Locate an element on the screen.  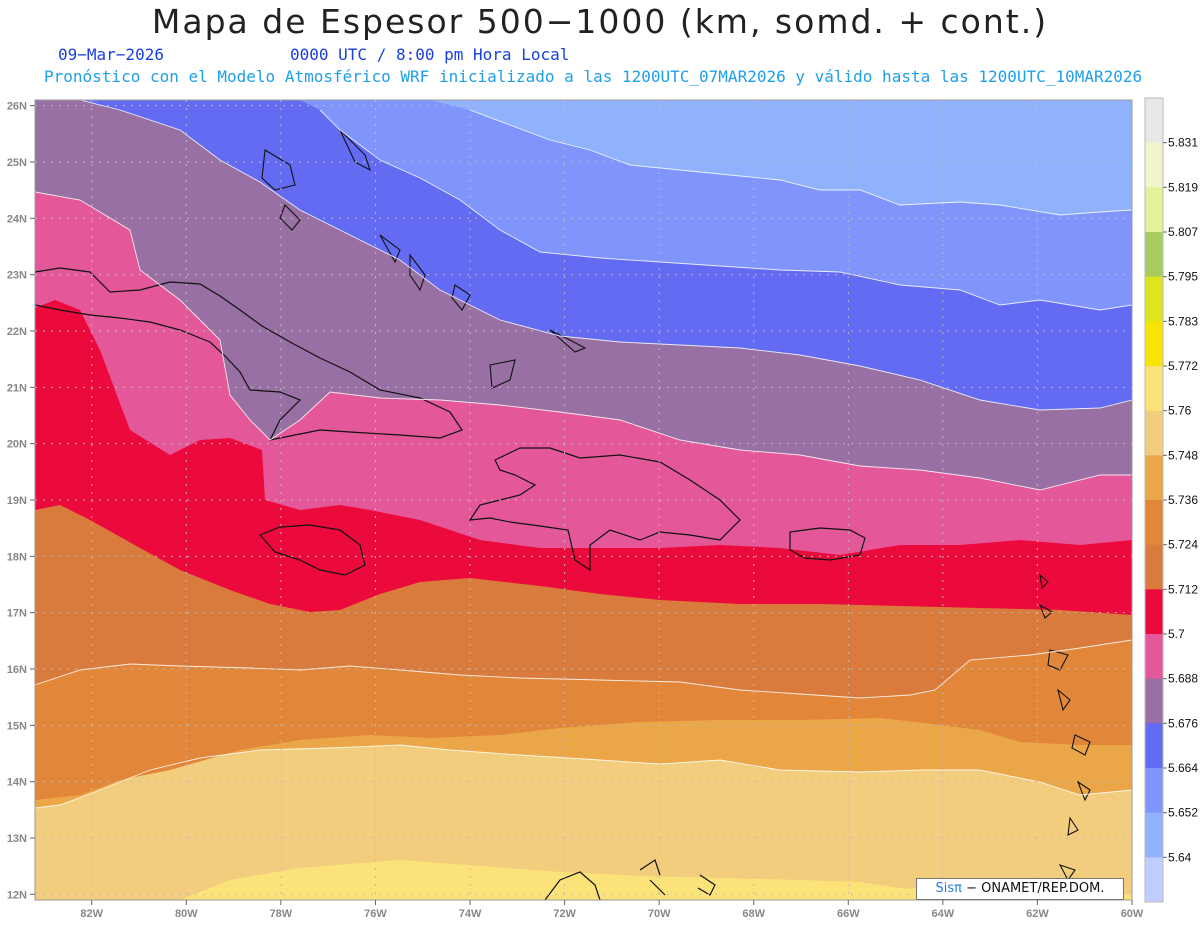
lat-tick-label: 26N is located at coordinates (17, 107).